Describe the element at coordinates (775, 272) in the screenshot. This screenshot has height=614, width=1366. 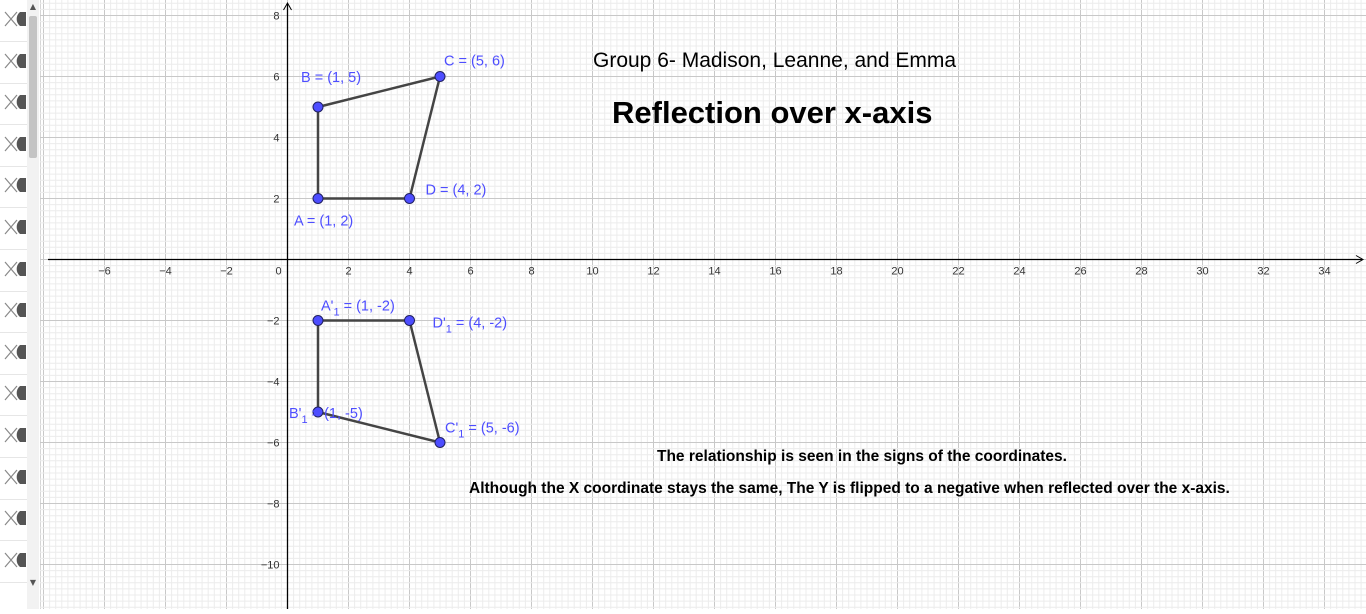
I see `x-tick-label: 16` at that location.